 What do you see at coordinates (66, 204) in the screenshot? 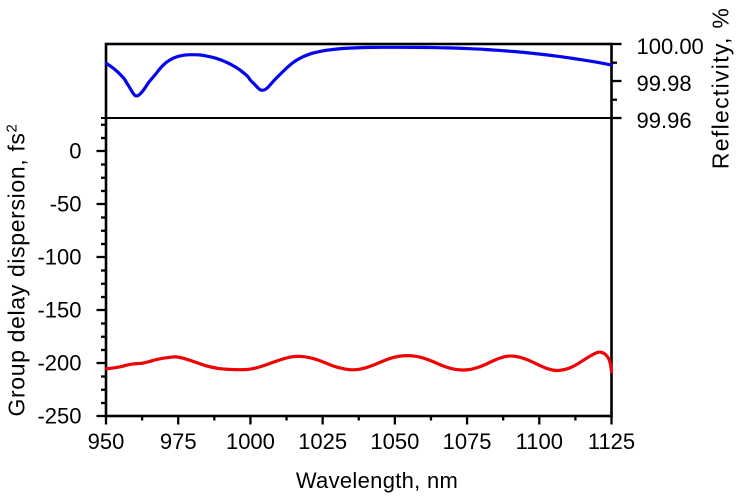
I see `svg-text: -50` at bounding box center [66, 204].